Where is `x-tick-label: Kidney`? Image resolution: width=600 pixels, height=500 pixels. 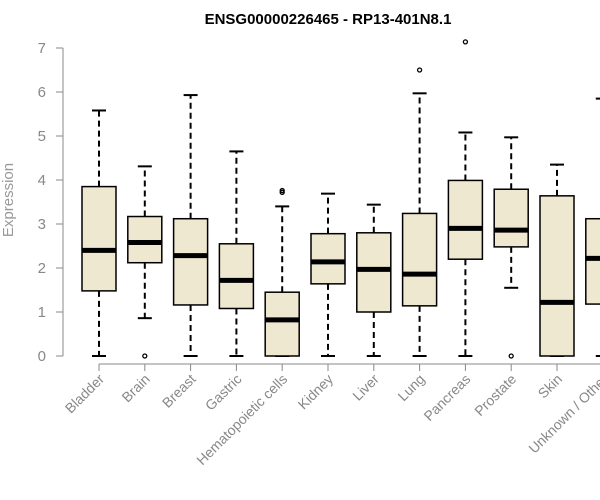
x-tick-label: Kidney is located at coordinates (316, 392).